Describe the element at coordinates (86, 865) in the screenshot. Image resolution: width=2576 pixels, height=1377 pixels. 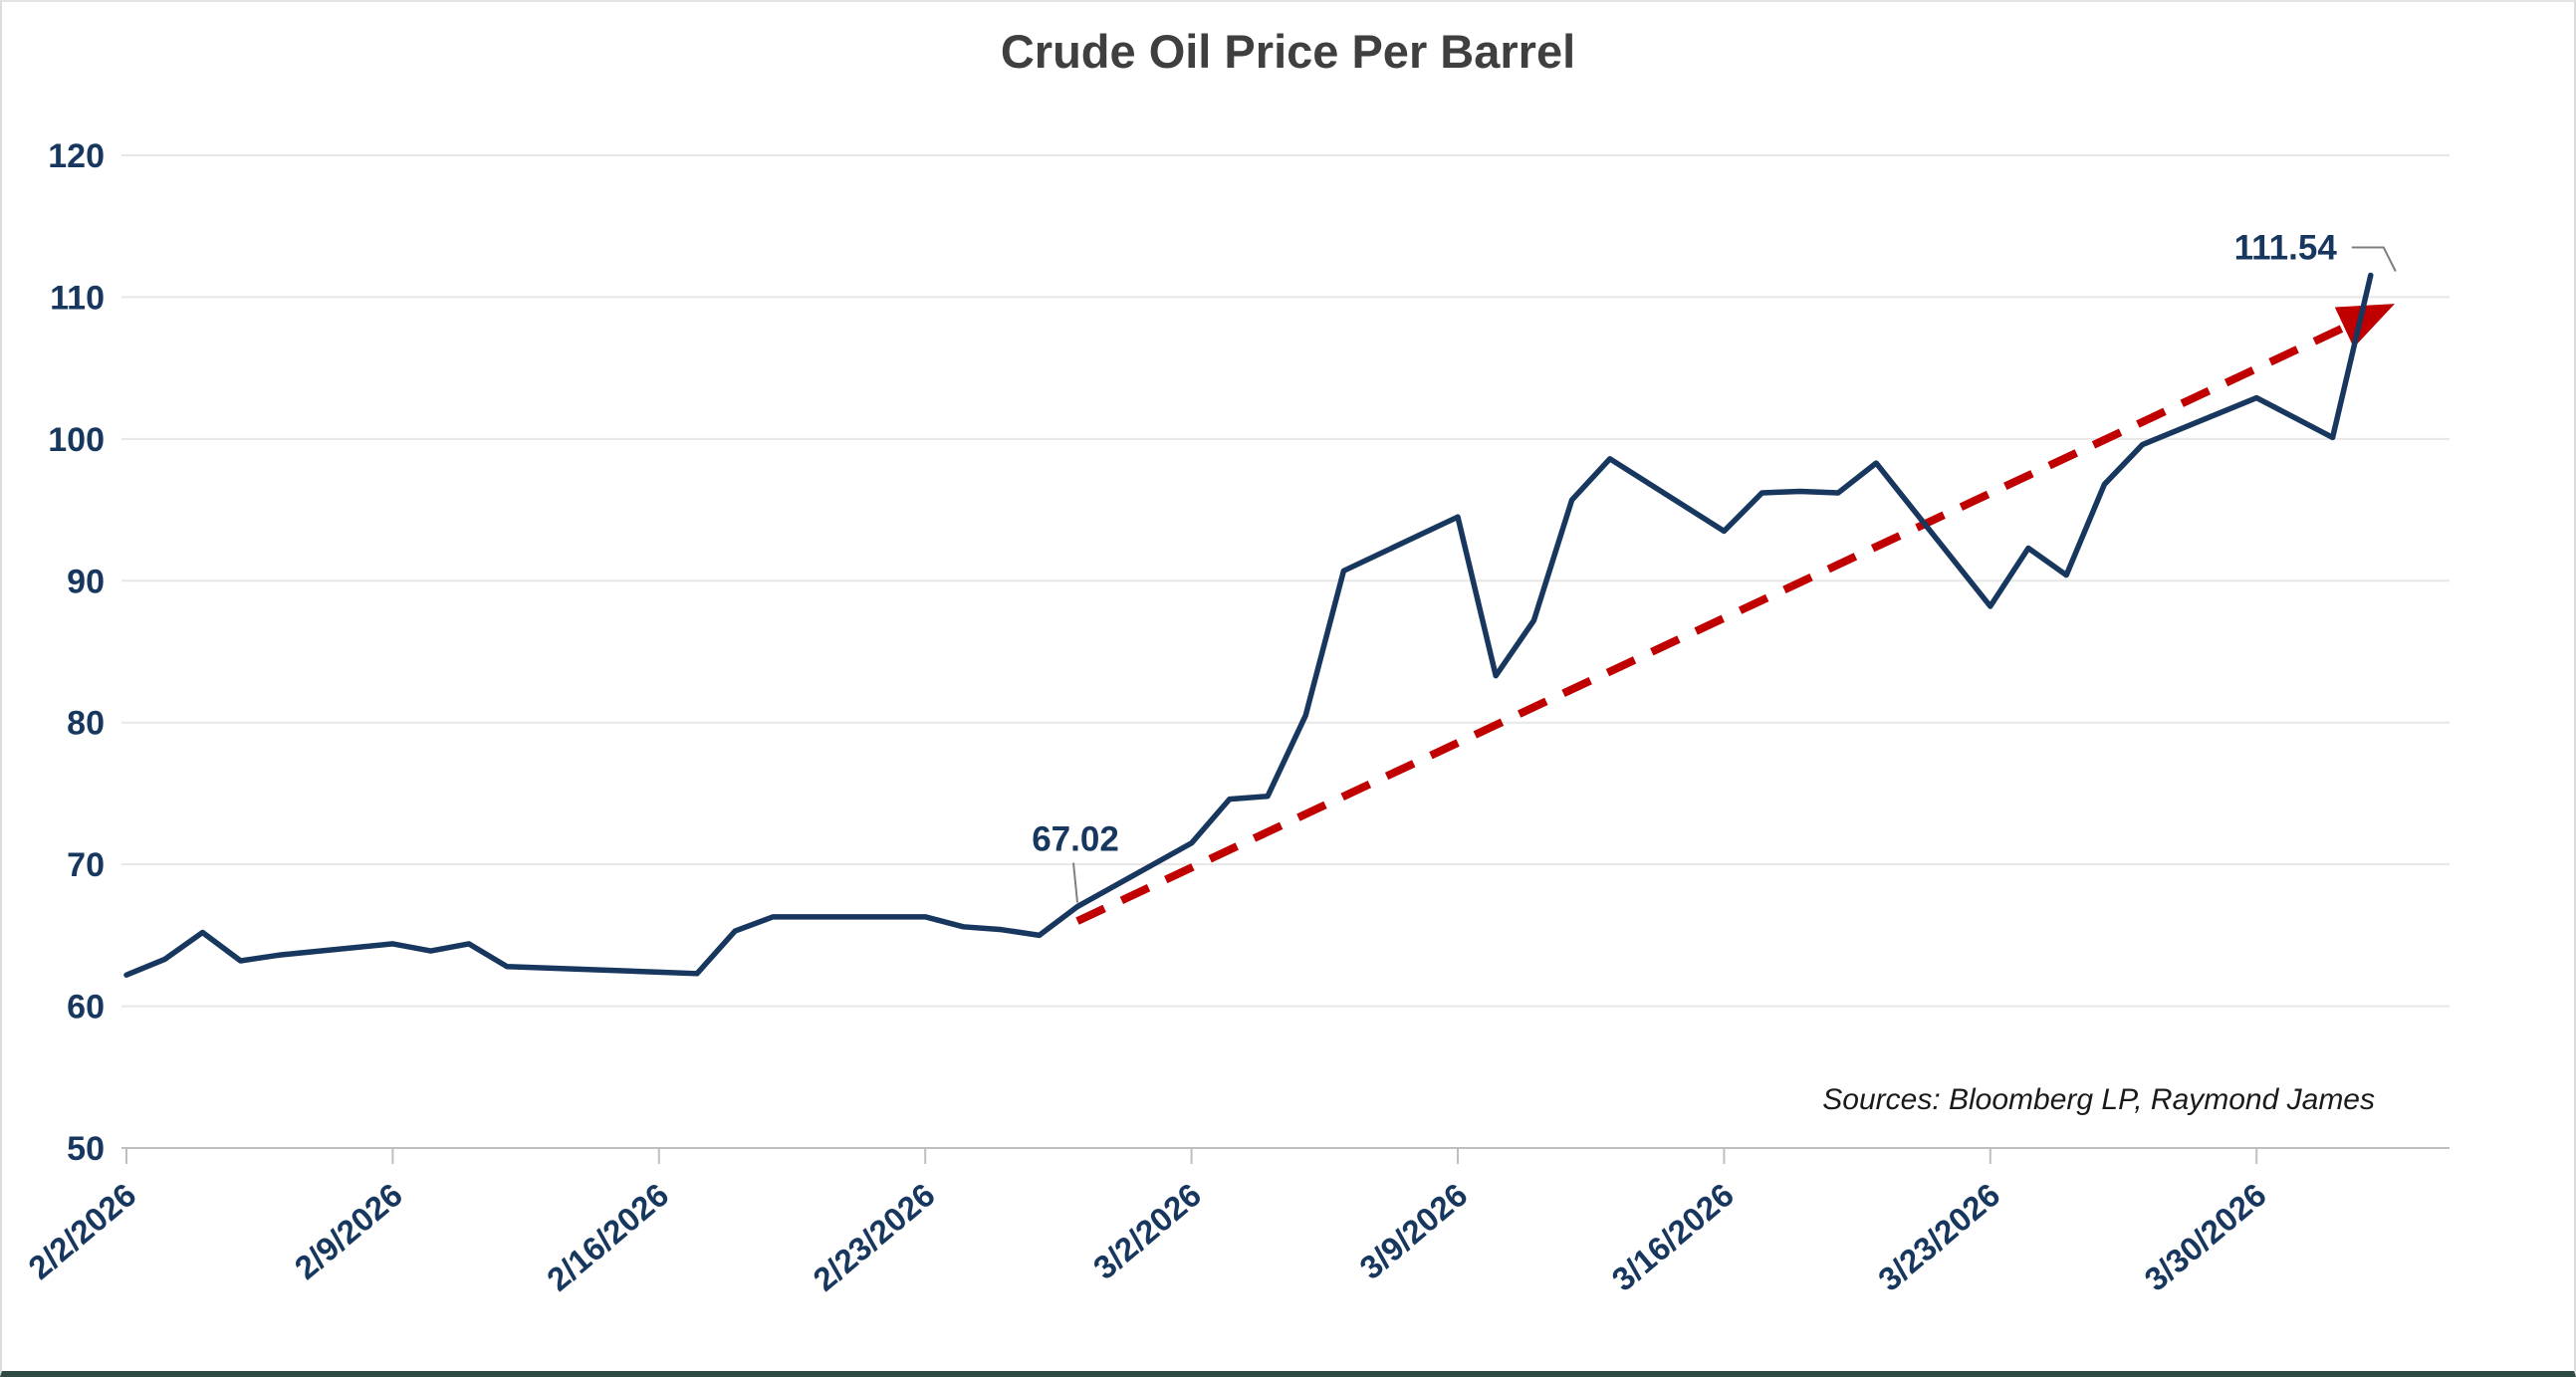
I see `y-axis-tick-label: 70` at that location.